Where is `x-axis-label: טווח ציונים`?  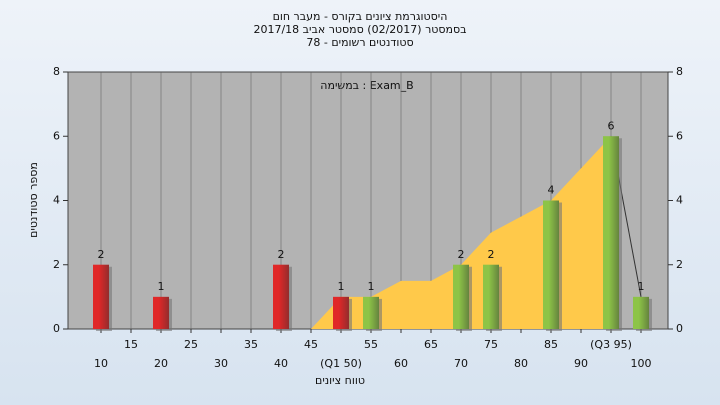 x-axis-label: טווח ציונים is located at coordinates (340, 380).